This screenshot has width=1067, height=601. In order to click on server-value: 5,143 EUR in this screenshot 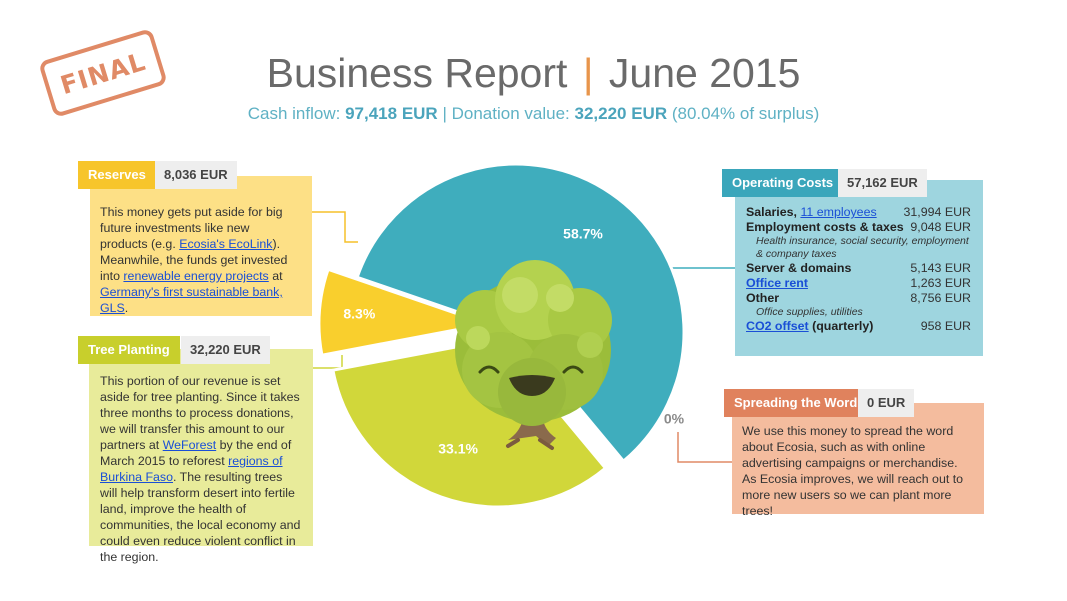, I will do `click(940, 268)`.